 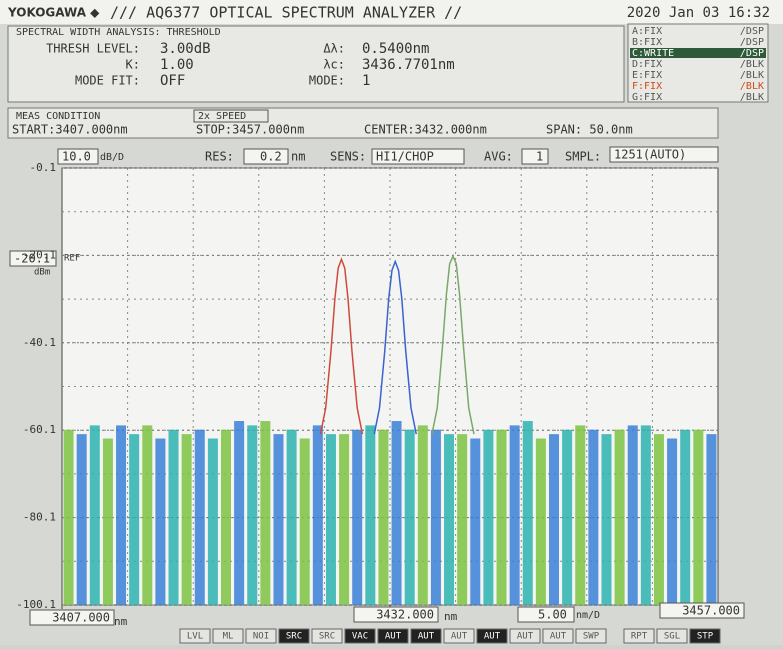 I want to click on param-label: Δλ:, so click(x=334, y=49).